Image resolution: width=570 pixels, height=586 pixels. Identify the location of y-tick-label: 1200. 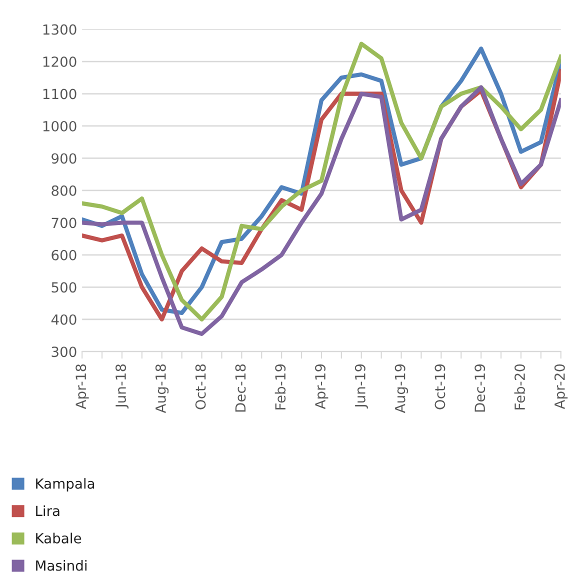
(59, 62).